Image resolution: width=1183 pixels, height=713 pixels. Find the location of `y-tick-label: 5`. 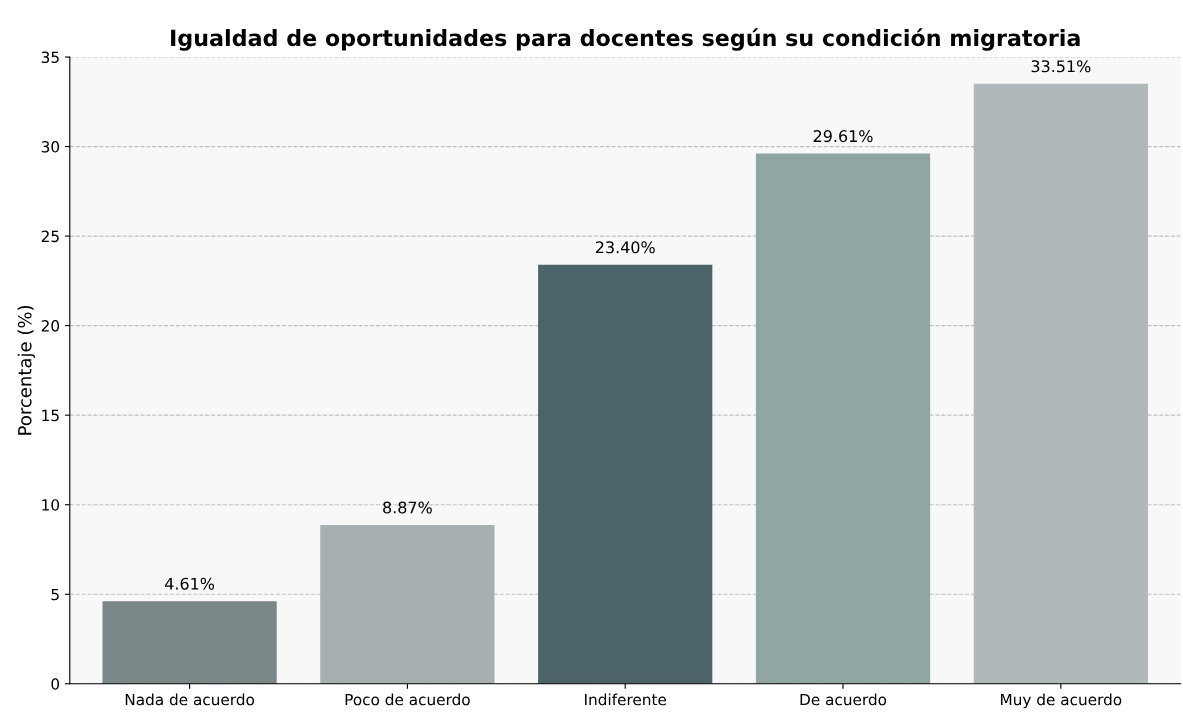

y-tick-label: 5 is located at coordinates (55, 594).